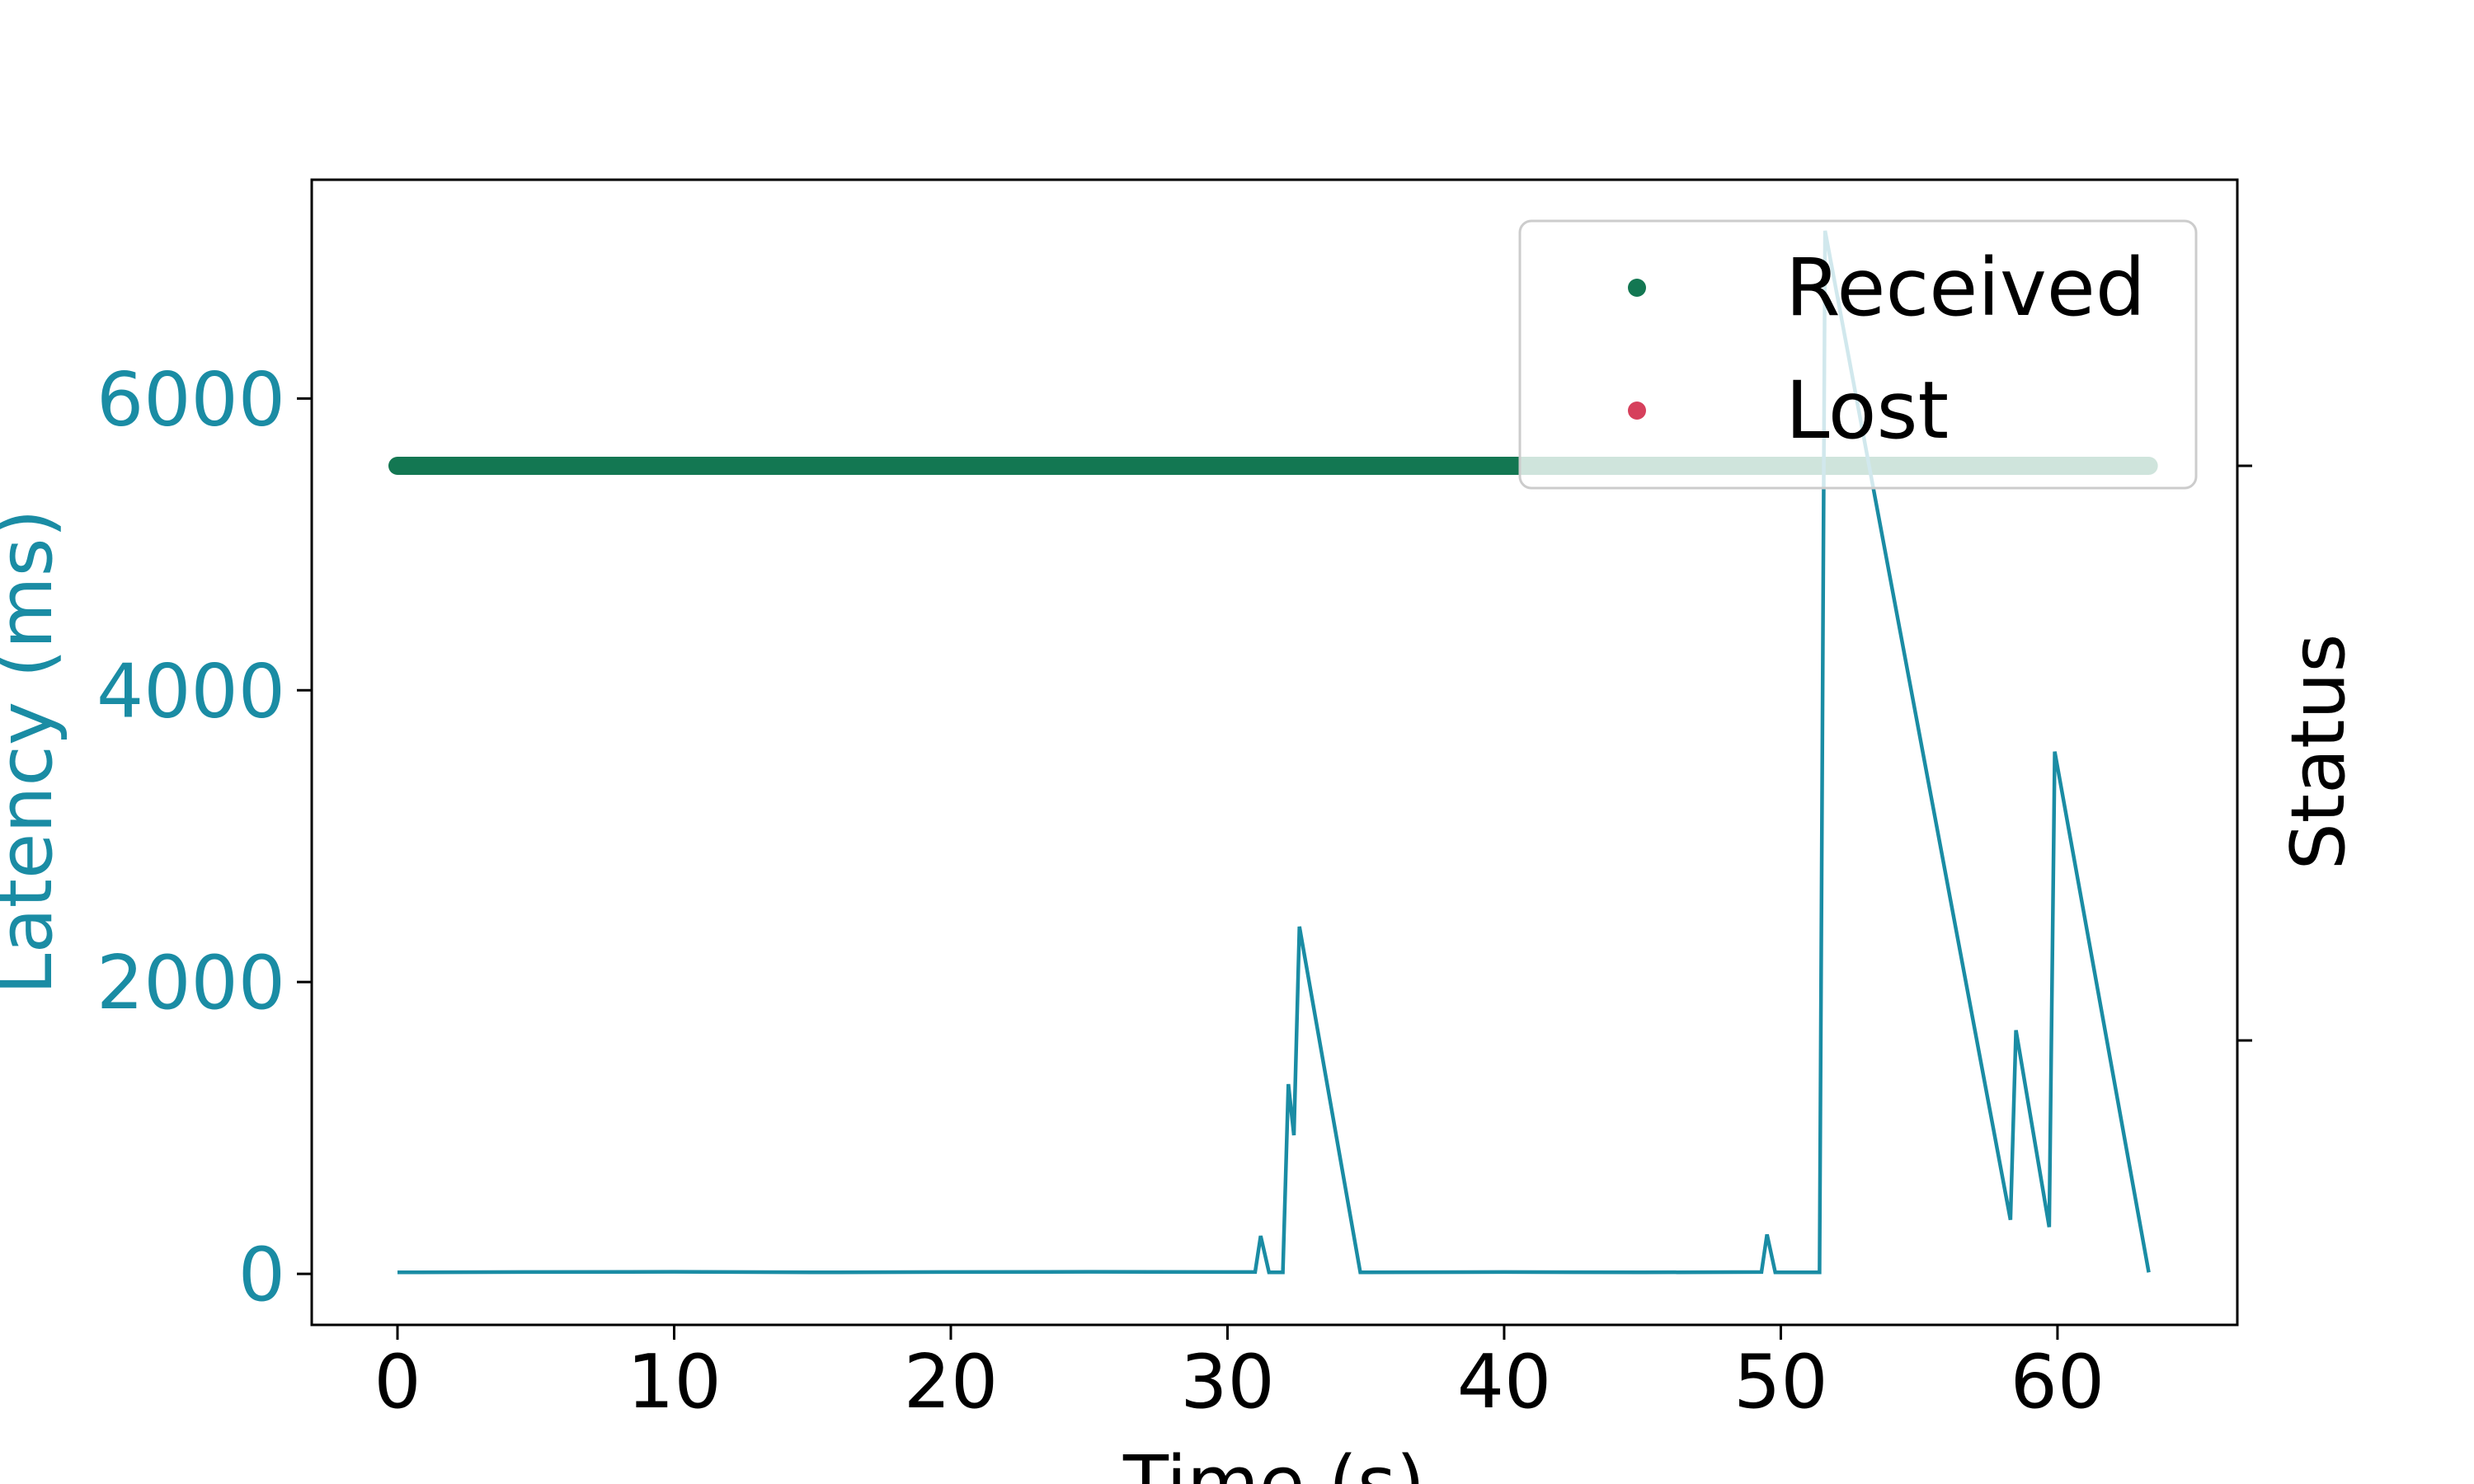  What do you see at coordinates (2058, 1382) in the screenshot?
I see `x-tick-label: 60` at bounding box center [2058, 1382].